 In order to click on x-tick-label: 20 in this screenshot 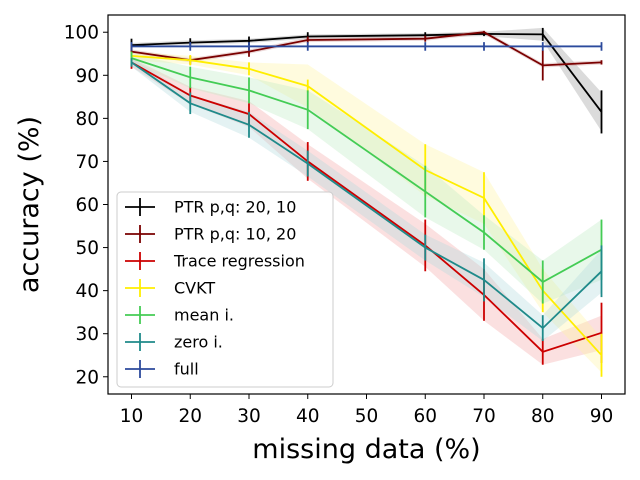, I will do `click(190, 416)`.